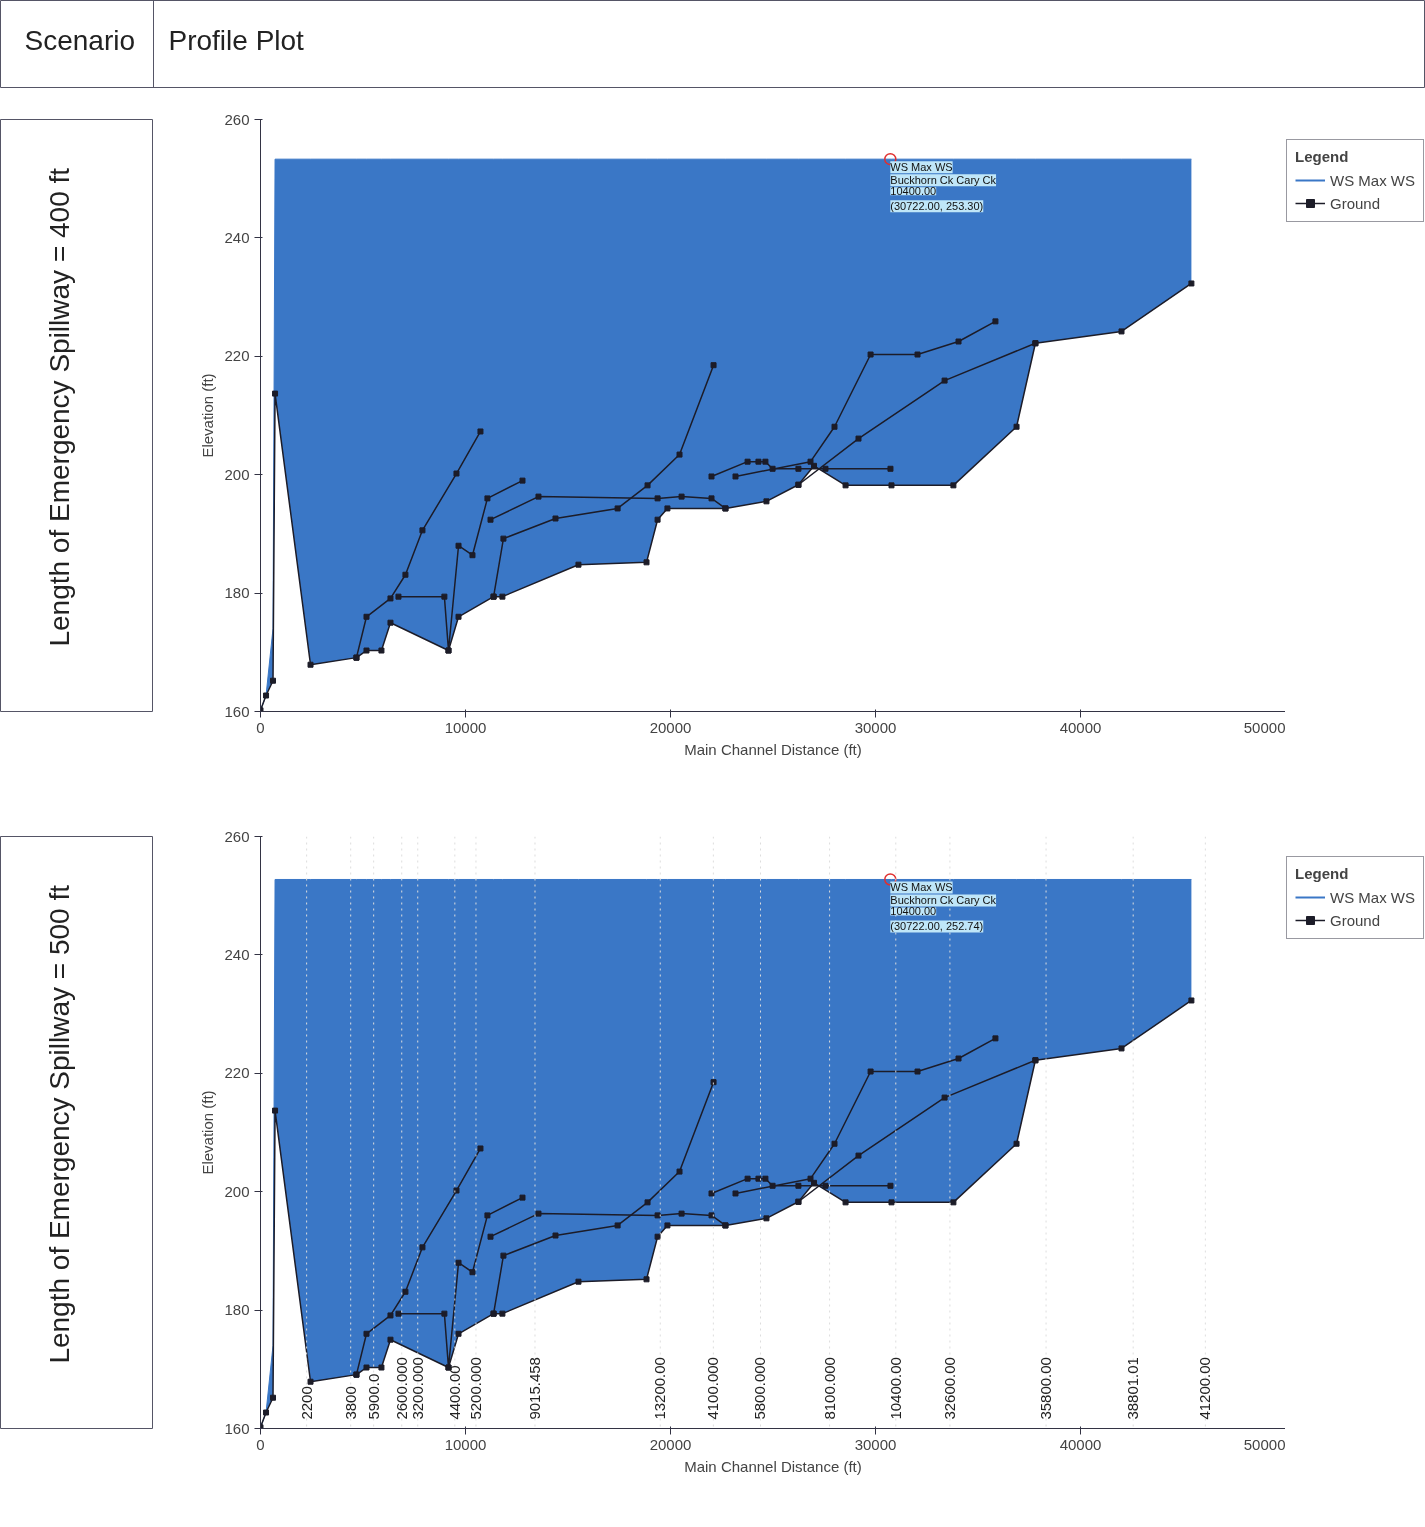 The height and width of the screenshot is (1527, 1425). Describe the element at coordinates (350, 1403) in the screenshot. I see `annotation: 3800` at that location.